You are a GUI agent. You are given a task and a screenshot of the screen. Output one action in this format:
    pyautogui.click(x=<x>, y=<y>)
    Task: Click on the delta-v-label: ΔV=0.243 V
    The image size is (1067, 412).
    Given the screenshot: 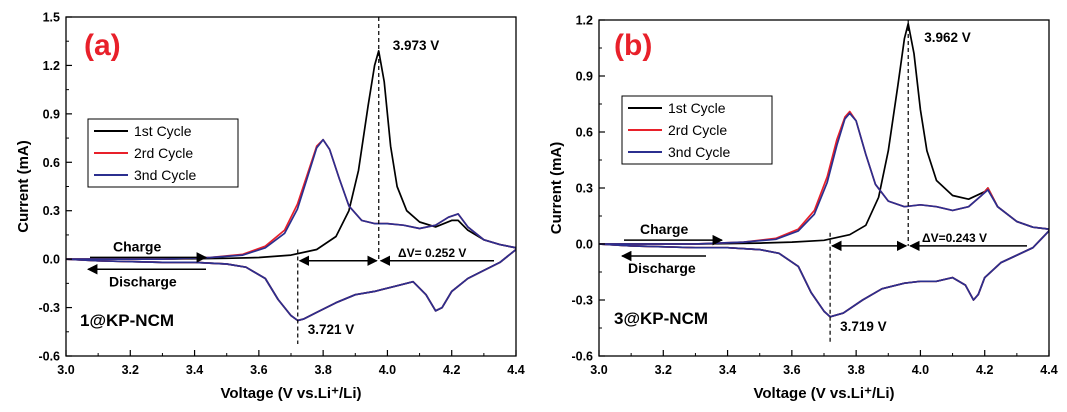 What is the action you would take?
    pyautogui.click(x=954, y=238)
    